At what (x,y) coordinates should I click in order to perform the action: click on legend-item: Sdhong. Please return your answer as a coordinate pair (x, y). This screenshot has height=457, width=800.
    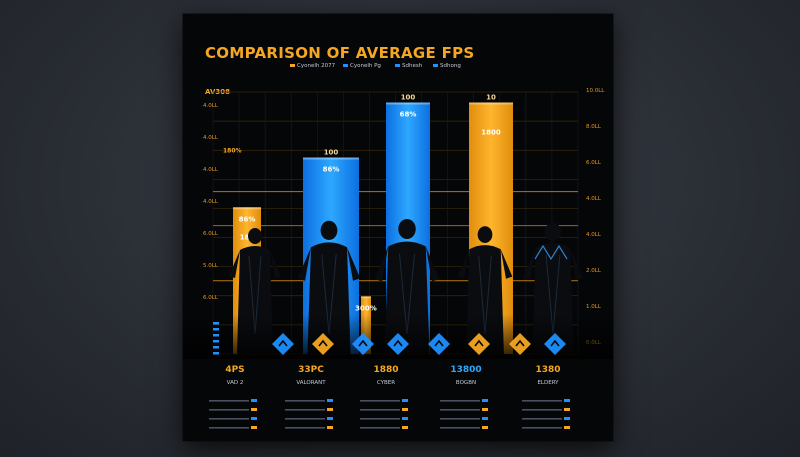
    Looking at the image, I should click on (447, 66).